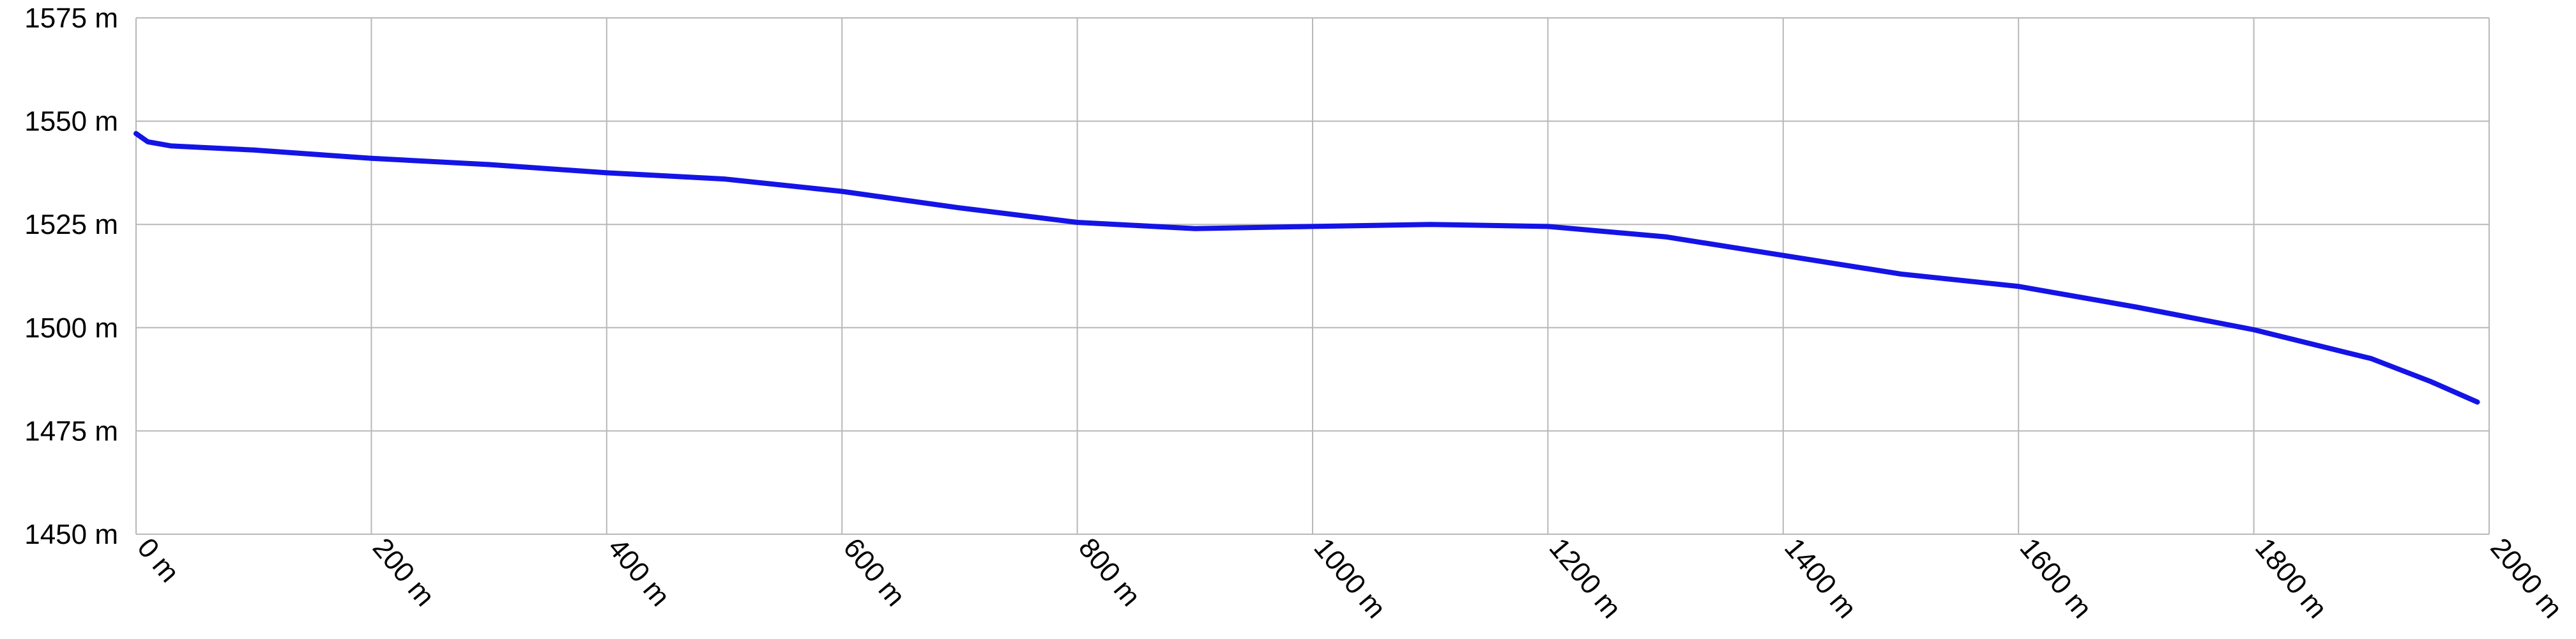 The width and height of the screenshot is (2576, 639). I want to click on x-tick-label: 200 m, so click(404, 572).